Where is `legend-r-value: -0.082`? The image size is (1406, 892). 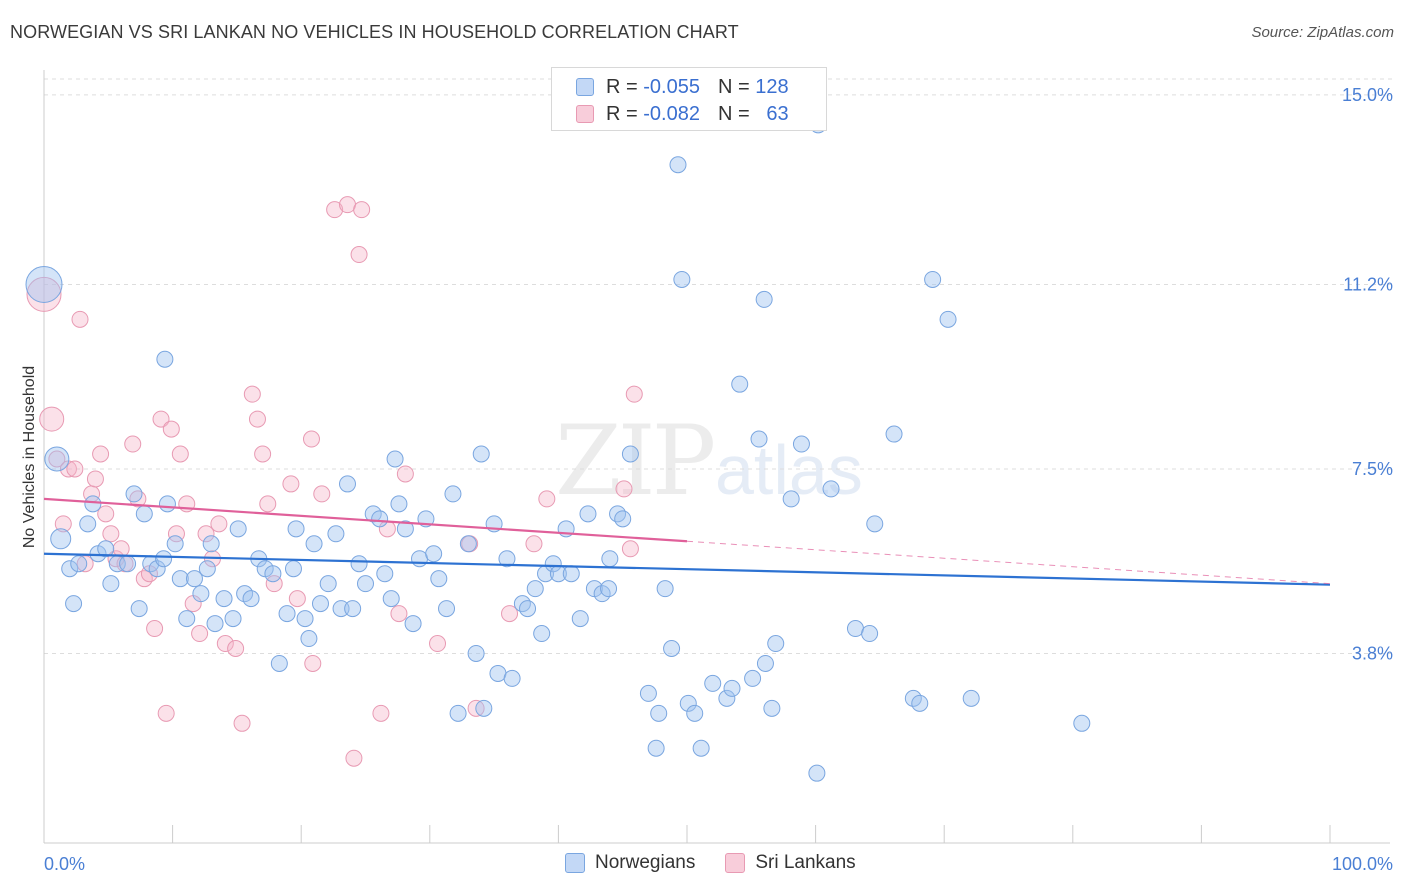
legend-r-value: -0.082 is located at coordinates (671, 113).